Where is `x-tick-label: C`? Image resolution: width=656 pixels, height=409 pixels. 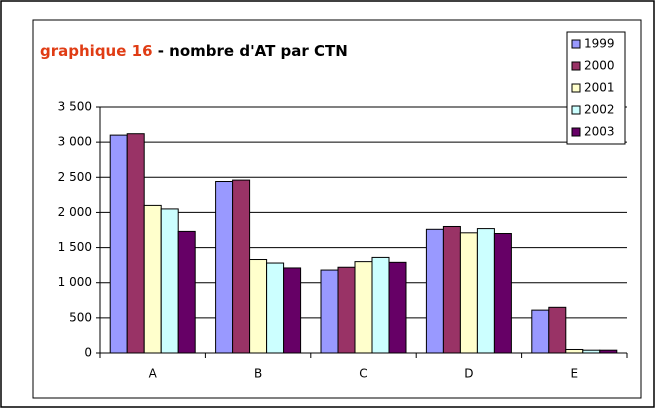 x-tick-label: C is located at coordinates (363, 374).